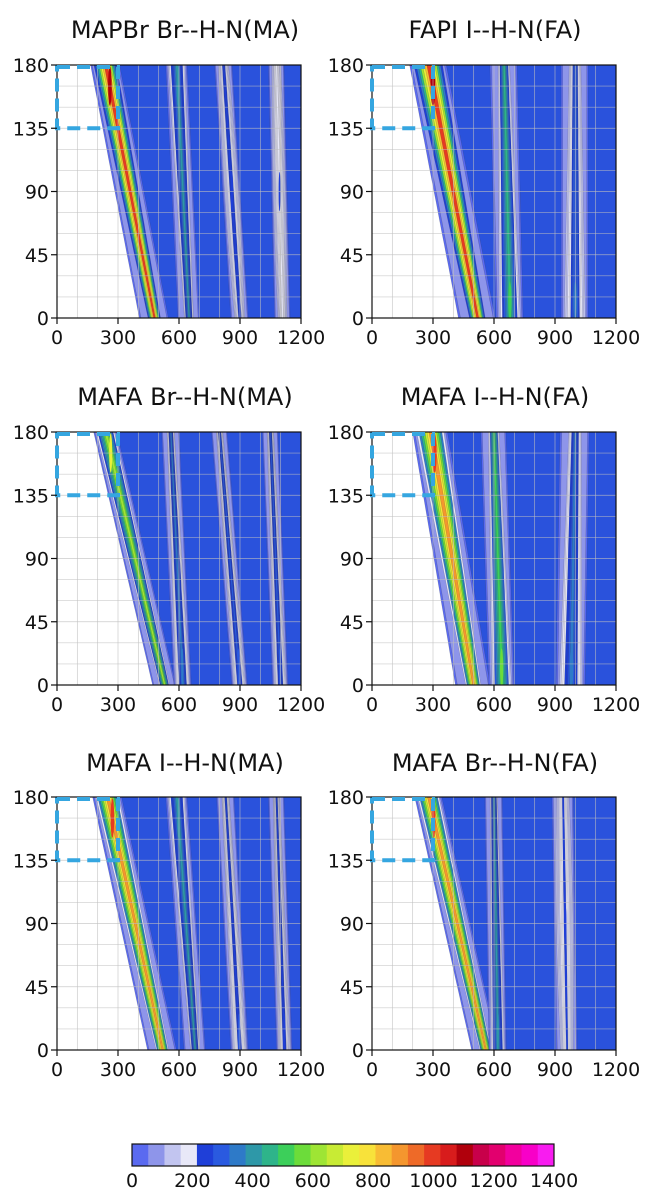 The image size is (648, 1190). What do you see at coordinates (495, 397) in the screenshot?
I see `panel-title: MAFA I--H-N(FA)` at bounding box center [495, 397].